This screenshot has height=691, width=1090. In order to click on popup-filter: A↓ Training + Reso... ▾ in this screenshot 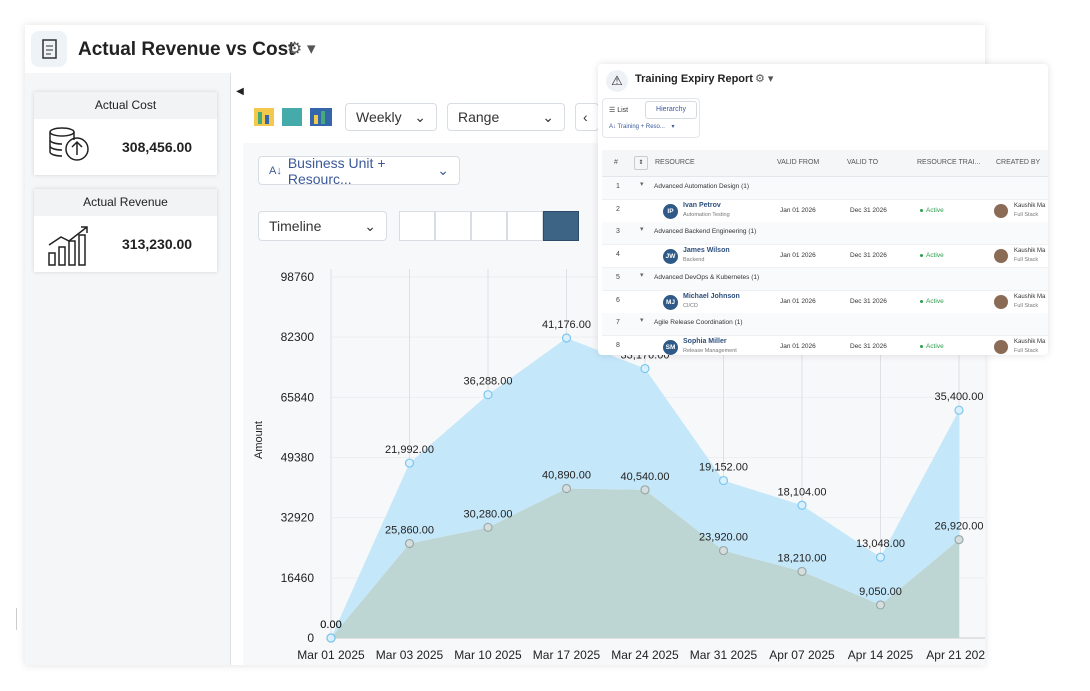, I will do `click(642, 127)`.